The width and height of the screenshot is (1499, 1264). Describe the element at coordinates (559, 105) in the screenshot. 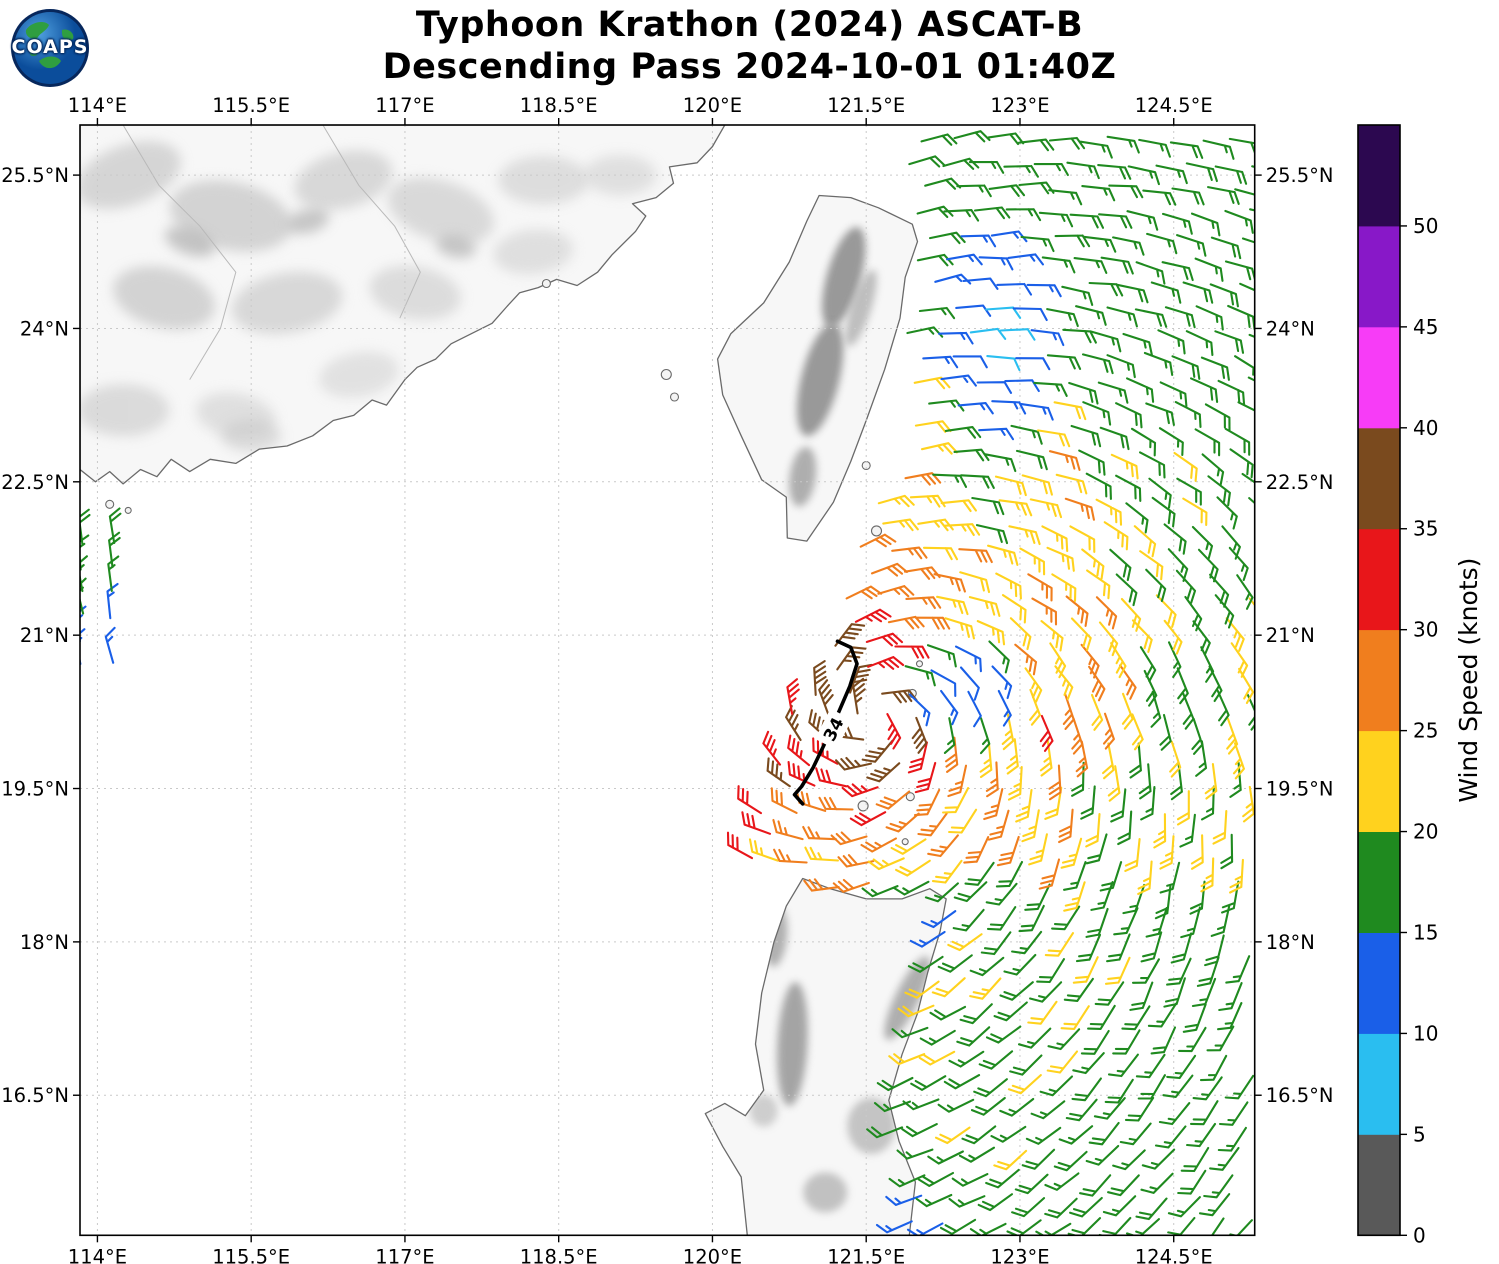

I see `lon-tick-label-top: 118.5°E` at that location.